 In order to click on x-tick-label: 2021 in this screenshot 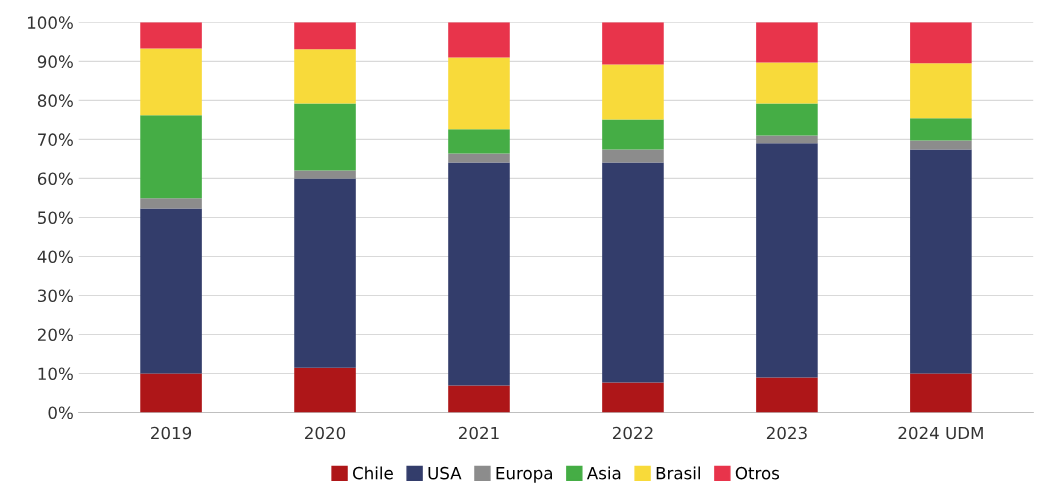, I will do `click(479, 433)`.